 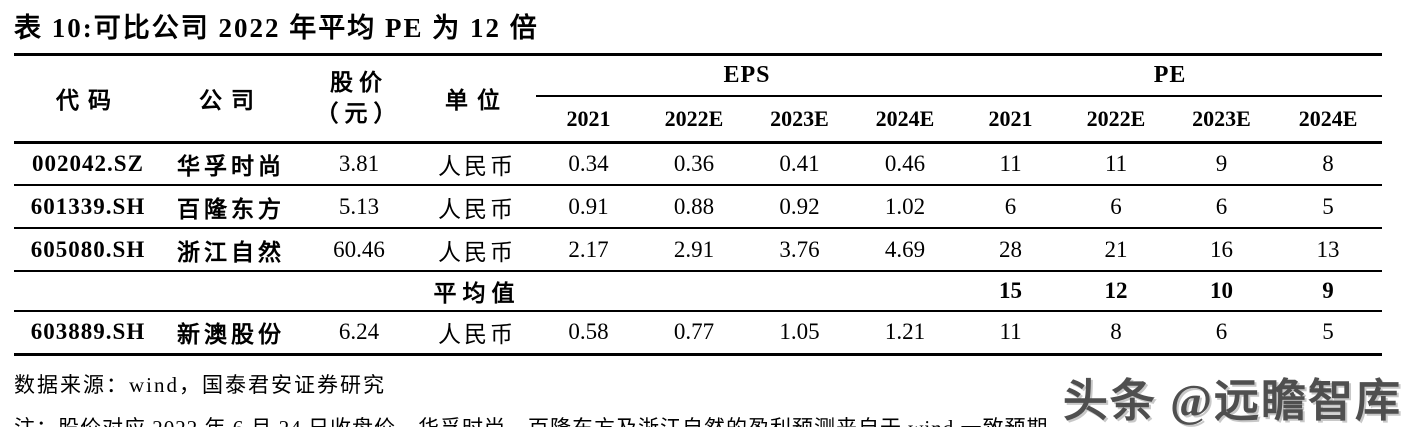 I want to click on header-price-line2: （元）, so click(x=359, y=114).